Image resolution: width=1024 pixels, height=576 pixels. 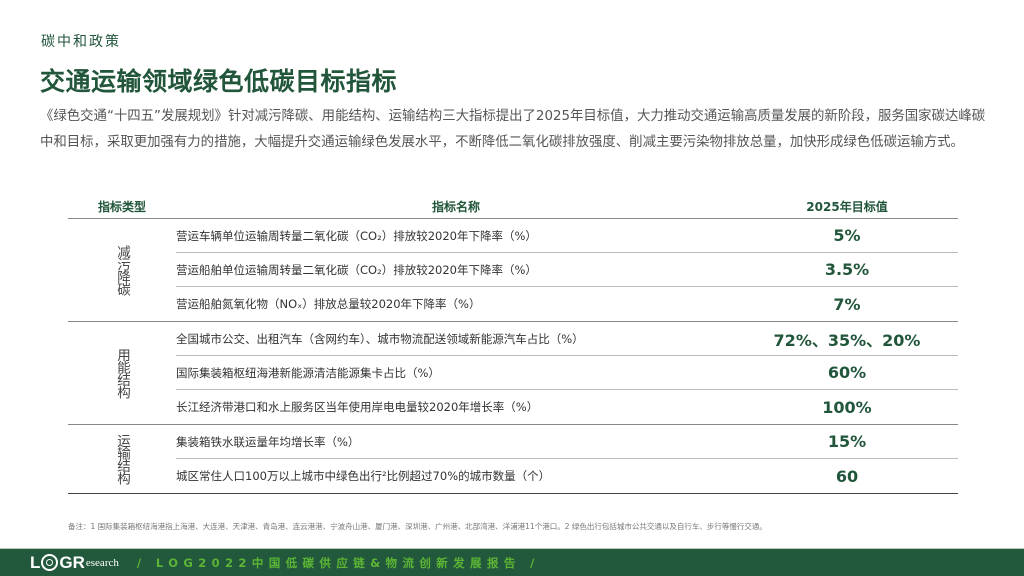 I want to click on footer-bar: L GR esearch / LOG2022中国低碳供应链&物流创新发展报告 /, so click(x=512, y=562).